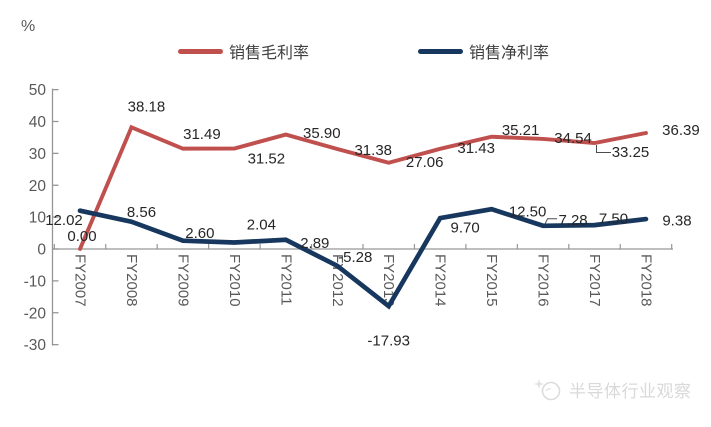  What do you see at coordinates (613, 218) in the screenshot?
I see `data-label: 7.50` at bounding box center [613, 218].